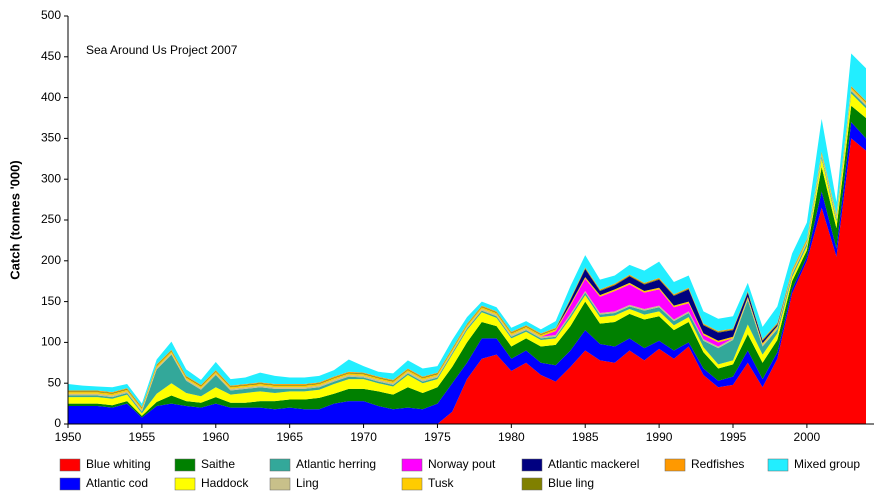  Describe the element at coordinates (218, 464) in the screenshot. I see `legend-label: Saithe` at that location.